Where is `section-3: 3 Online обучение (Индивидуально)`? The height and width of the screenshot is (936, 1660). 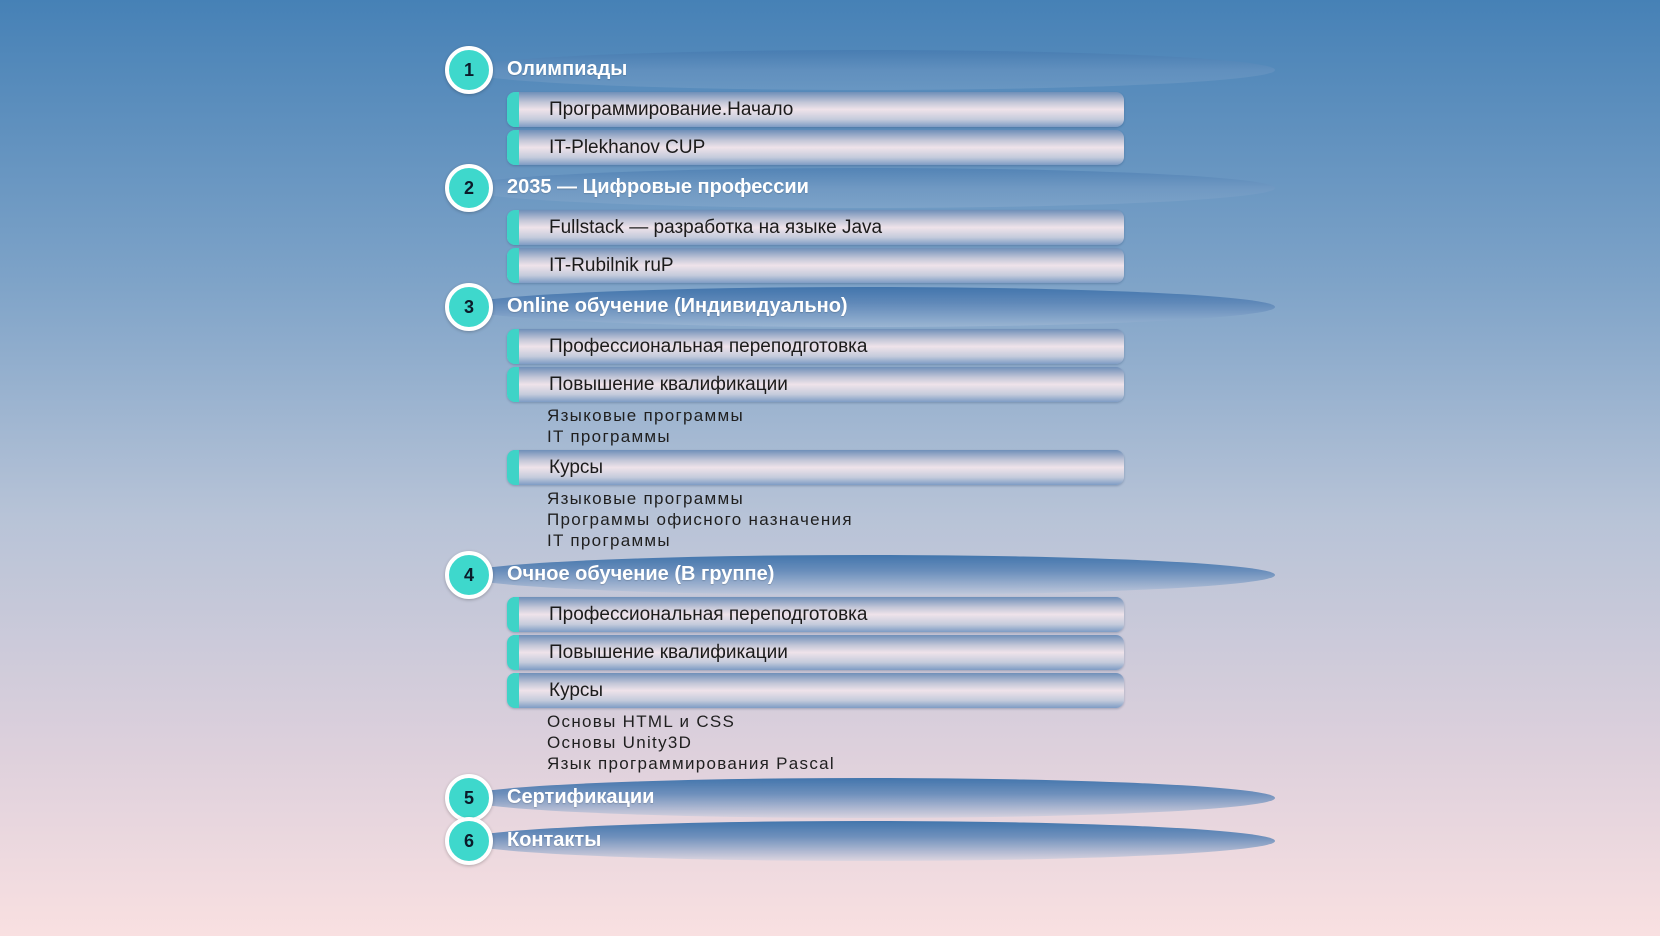 section-3: 3 Online обучение (Индивидуально) is located at coordinates (860, 307).